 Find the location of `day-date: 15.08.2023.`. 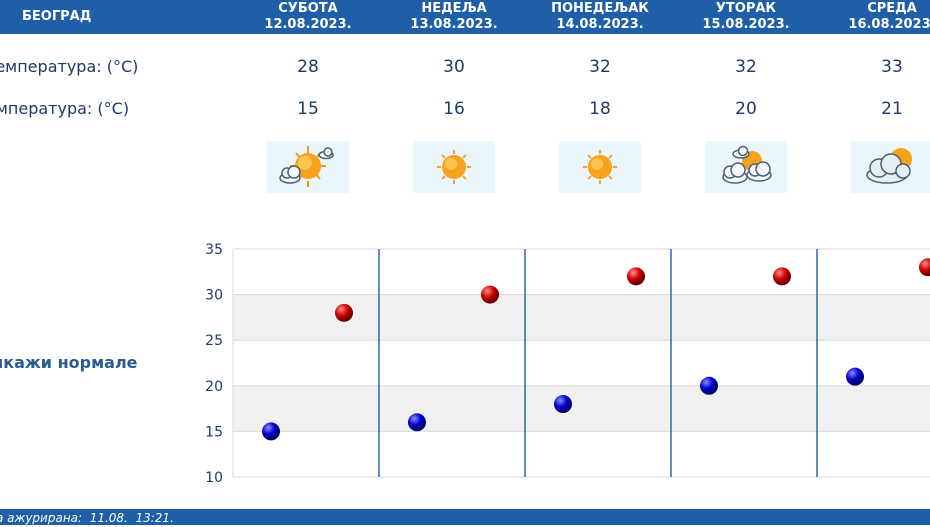

day-date: 15.08.2023. is located at coordinates (746, 24).